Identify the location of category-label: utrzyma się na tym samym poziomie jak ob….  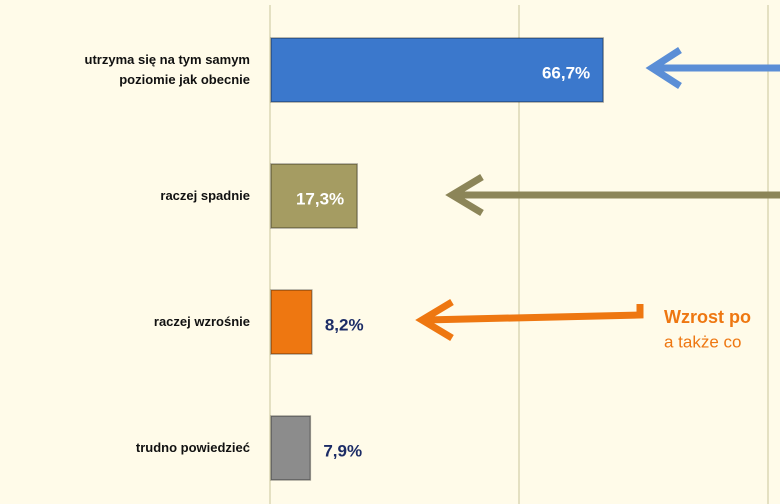
(167, 69).